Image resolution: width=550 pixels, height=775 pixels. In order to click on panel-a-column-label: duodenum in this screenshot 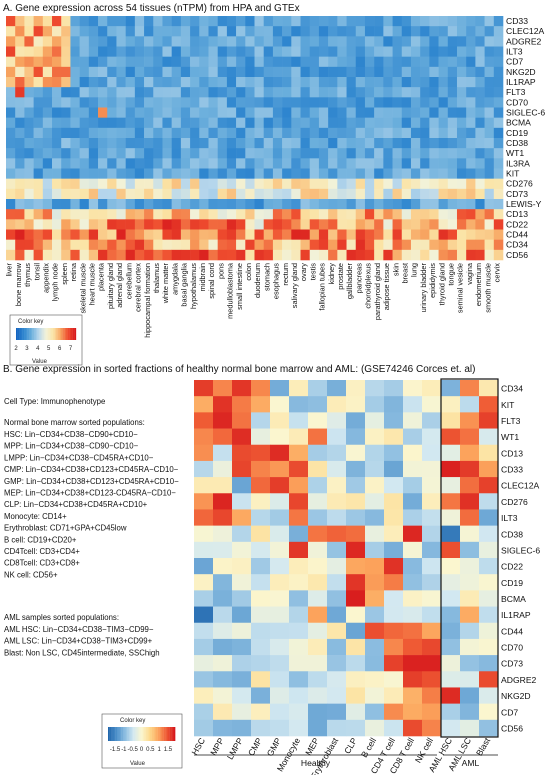, I will do `click(257, 280)`.